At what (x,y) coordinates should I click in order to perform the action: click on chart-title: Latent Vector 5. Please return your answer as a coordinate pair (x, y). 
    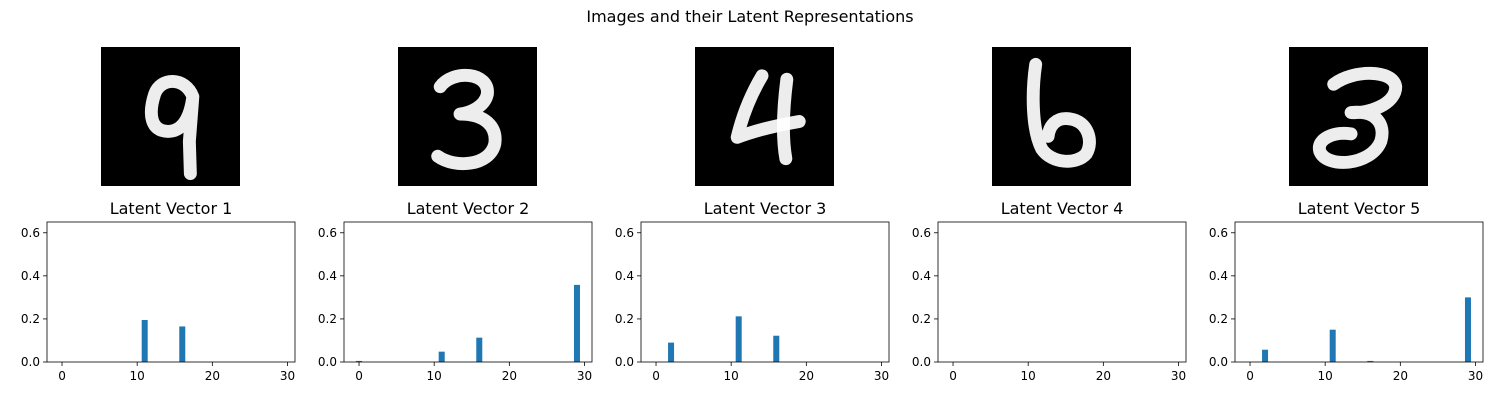
    Looking at the image, I should click on (1359, 208).